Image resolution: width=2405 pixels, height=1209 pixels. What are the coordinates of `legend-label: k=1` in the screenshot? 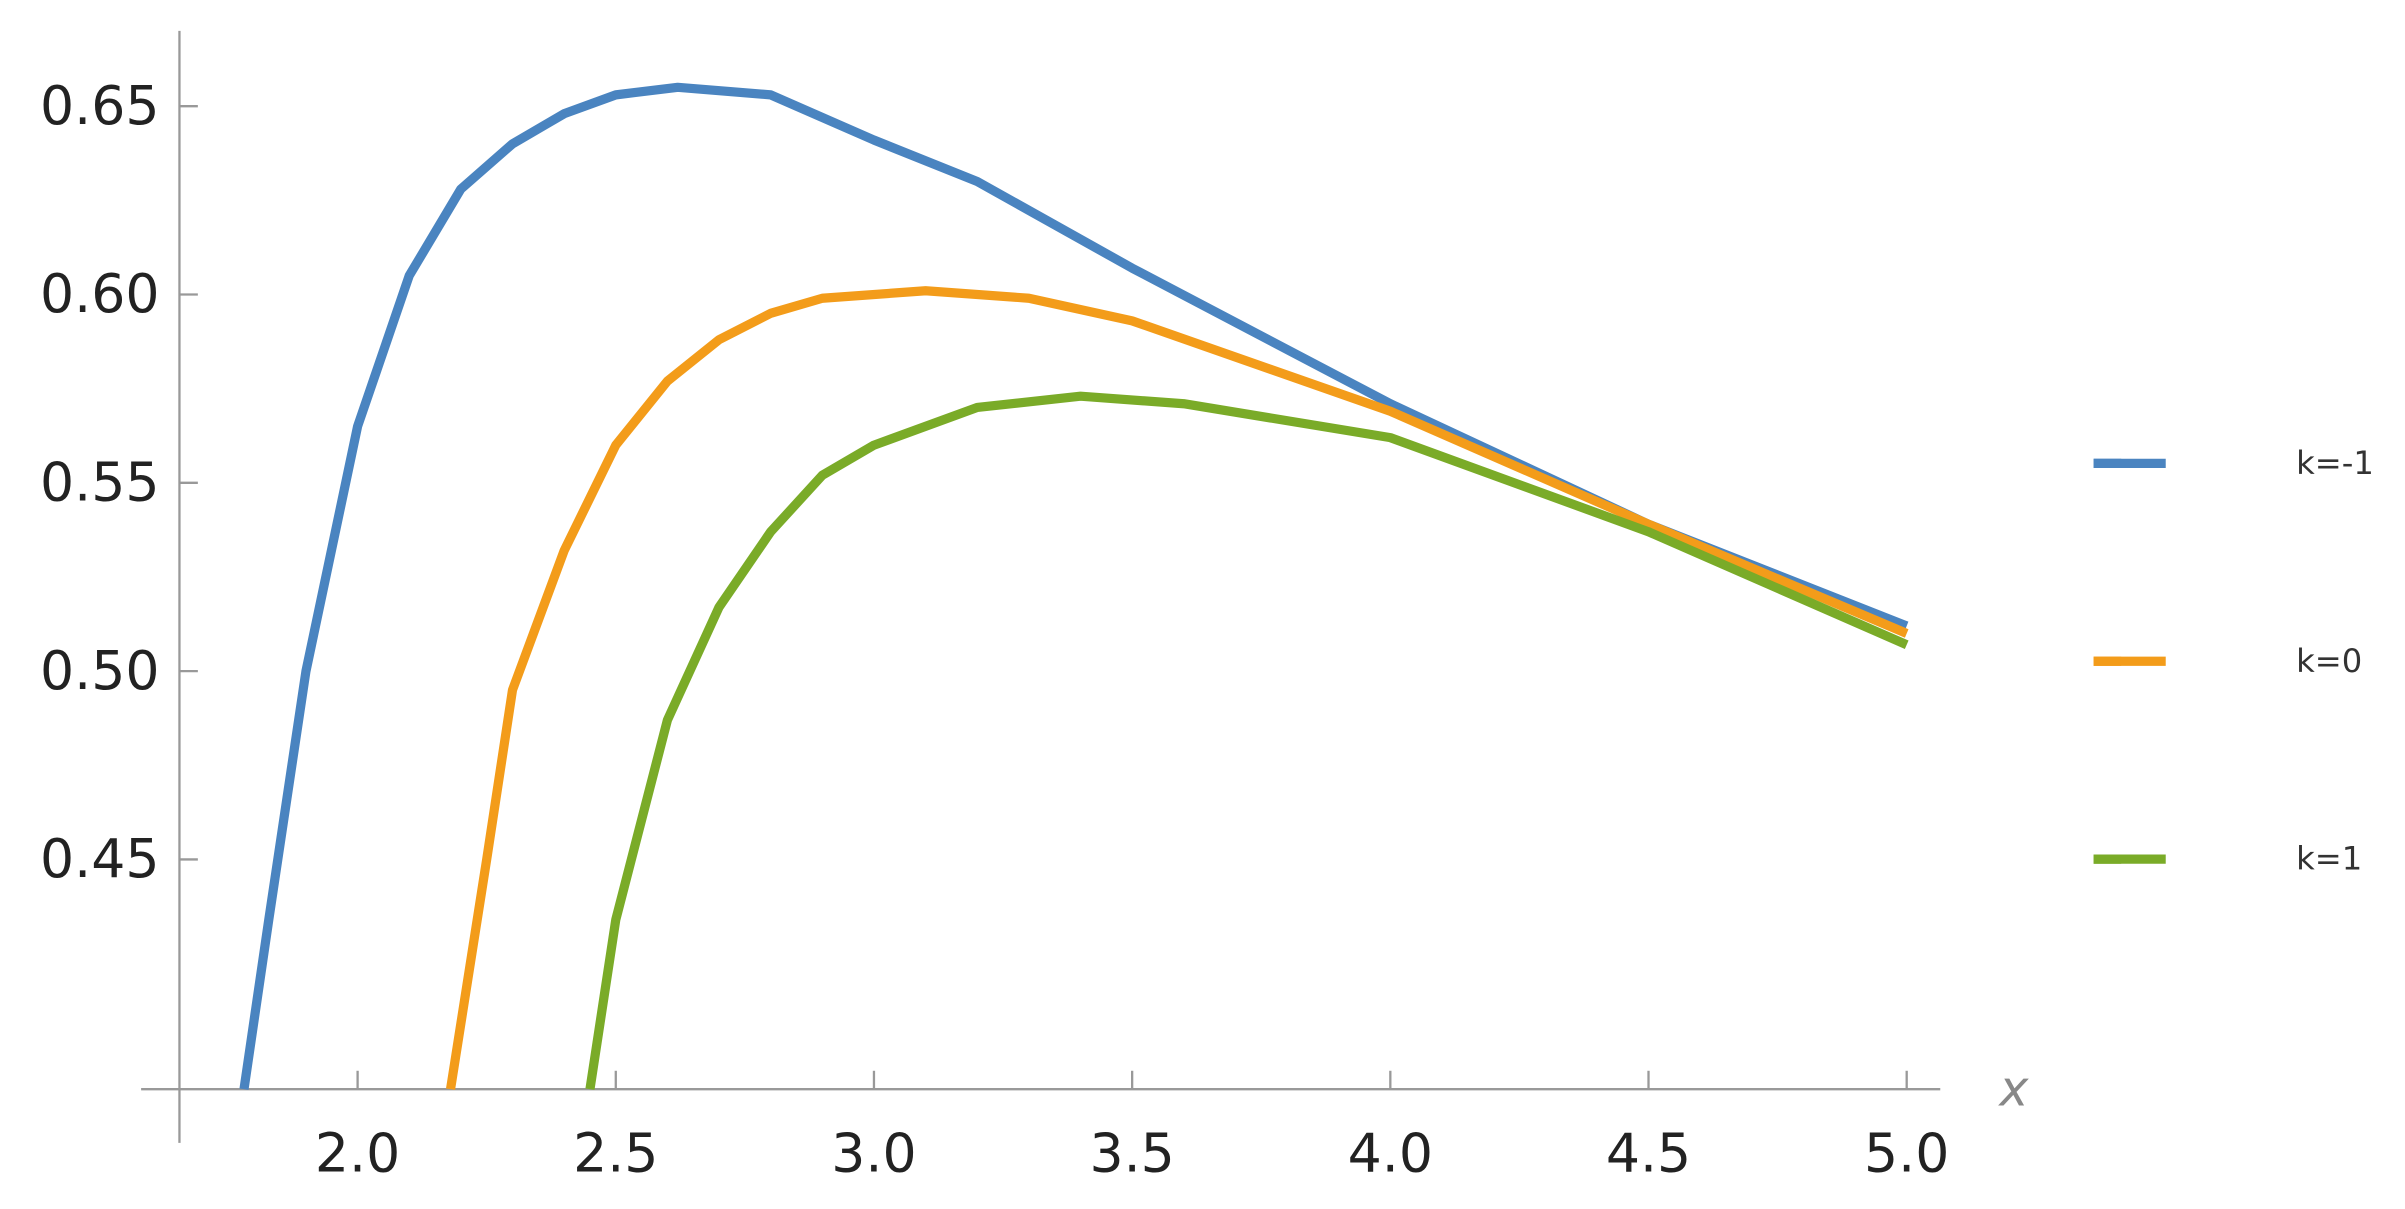 It's located at (2329, 859).